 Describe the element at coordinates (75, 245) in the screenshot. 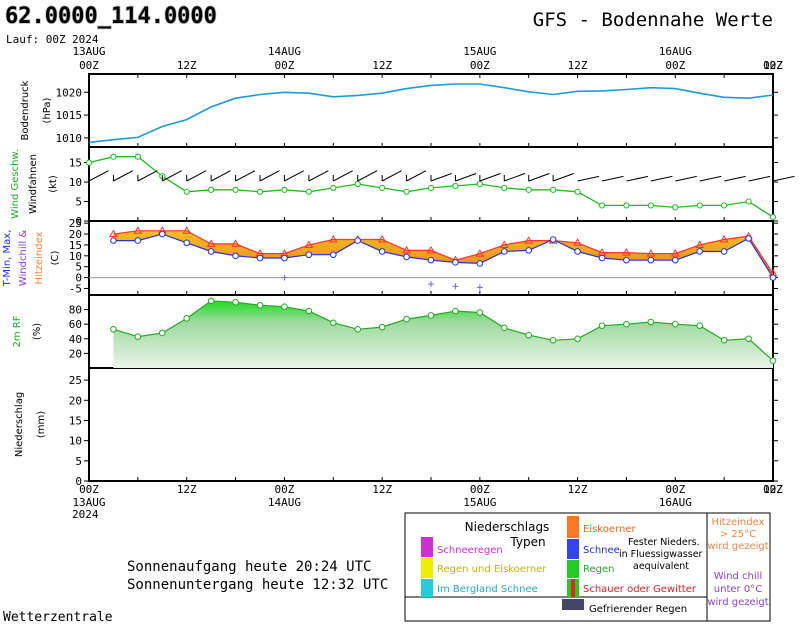

I see `ytick-label: 15` at that location.